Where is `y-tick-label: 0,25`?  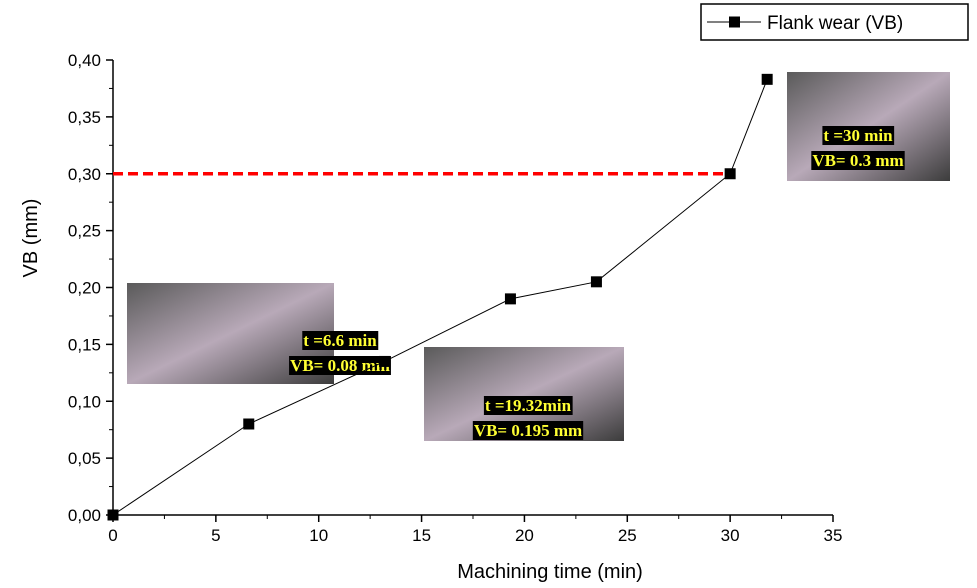 y-tick-label: 0,25 is located at coordinates (84, 231).